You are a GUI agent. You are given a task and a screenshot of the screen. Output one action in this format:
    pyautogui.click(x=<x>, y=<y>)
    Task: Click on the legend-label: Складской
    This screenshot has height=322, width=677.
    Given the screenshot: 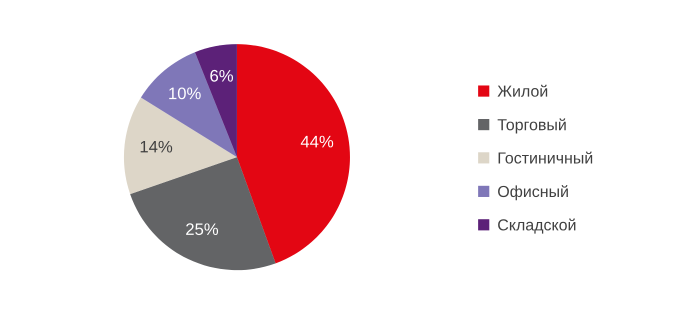 What is the action you would take?
    pyautogui.click(x=537, y=226)
    